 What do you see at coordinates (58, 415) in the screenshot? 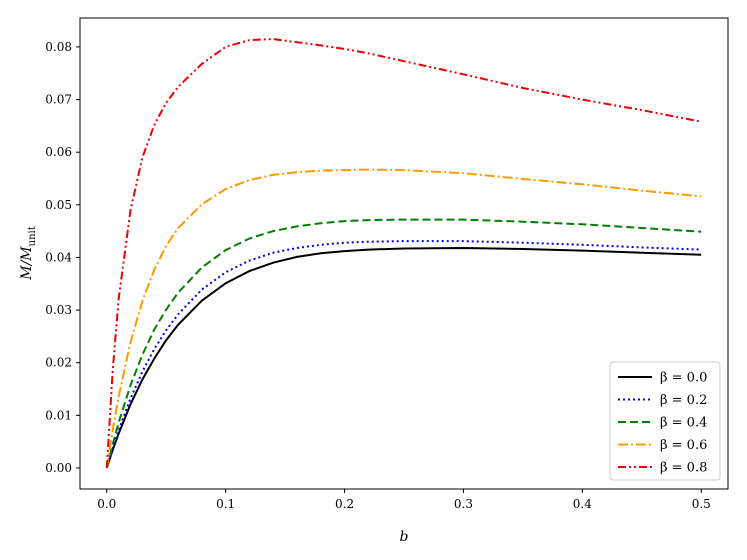
I see `y-tick-label: 0.01` at bounding box center [58, 415].